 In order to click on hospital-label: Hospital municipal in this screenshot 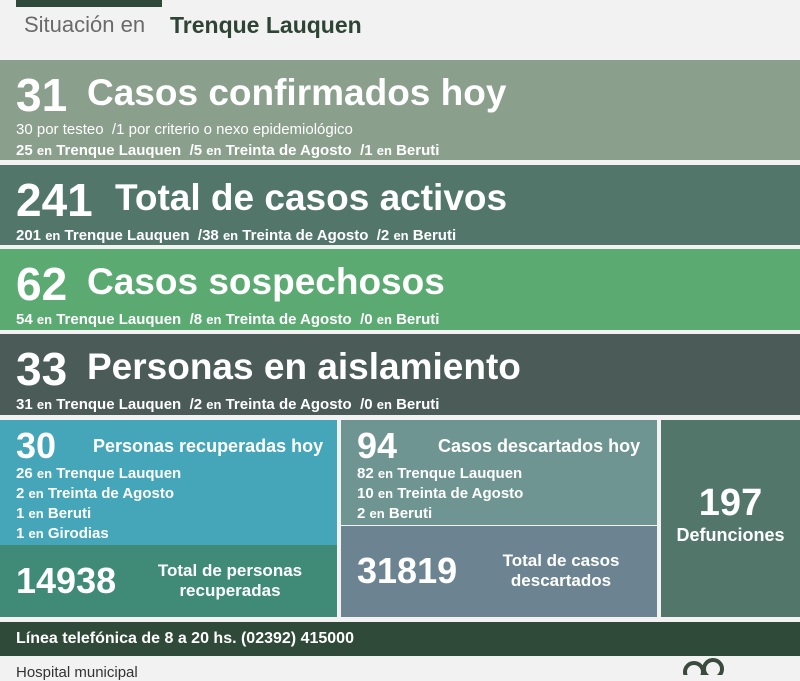, I will do `click(77, 672)`.